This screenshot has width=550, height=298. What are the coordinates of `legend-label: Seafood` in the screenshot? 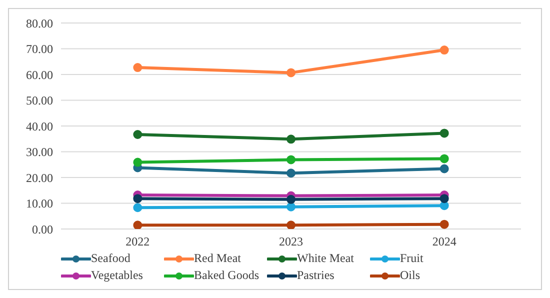 It's located at (110, 258).